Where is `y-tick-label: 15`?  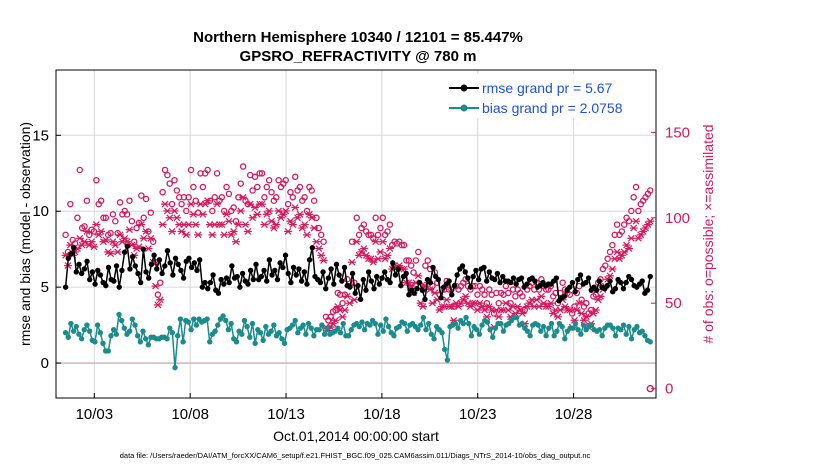 y-tick-label: 15 is located at coordinates (40, 135).